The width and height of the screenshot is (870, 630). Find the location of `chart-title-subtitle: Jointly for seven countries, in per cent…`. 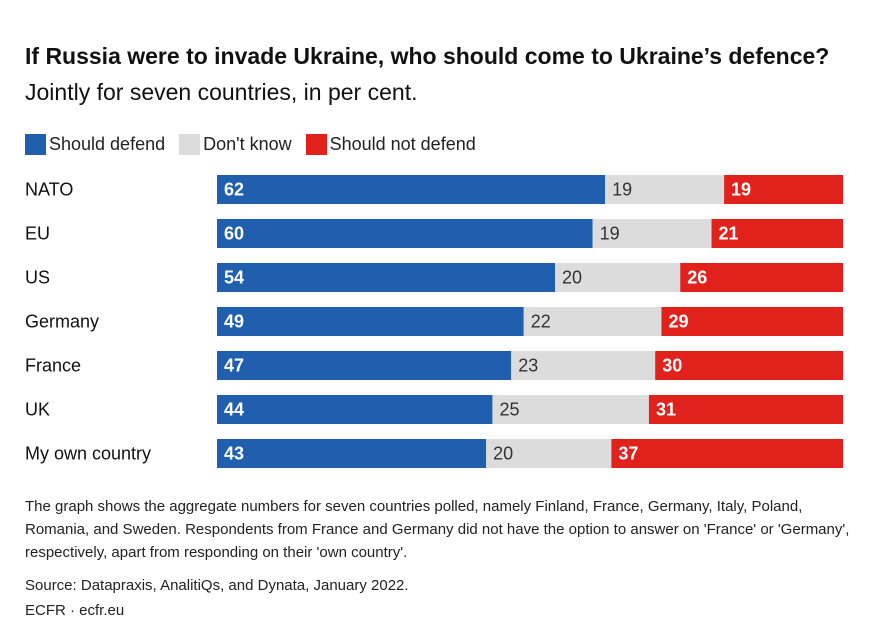

chart-title-subtitle: Jointly for seven countries, in per cent… is located at coordinates (221, 92).